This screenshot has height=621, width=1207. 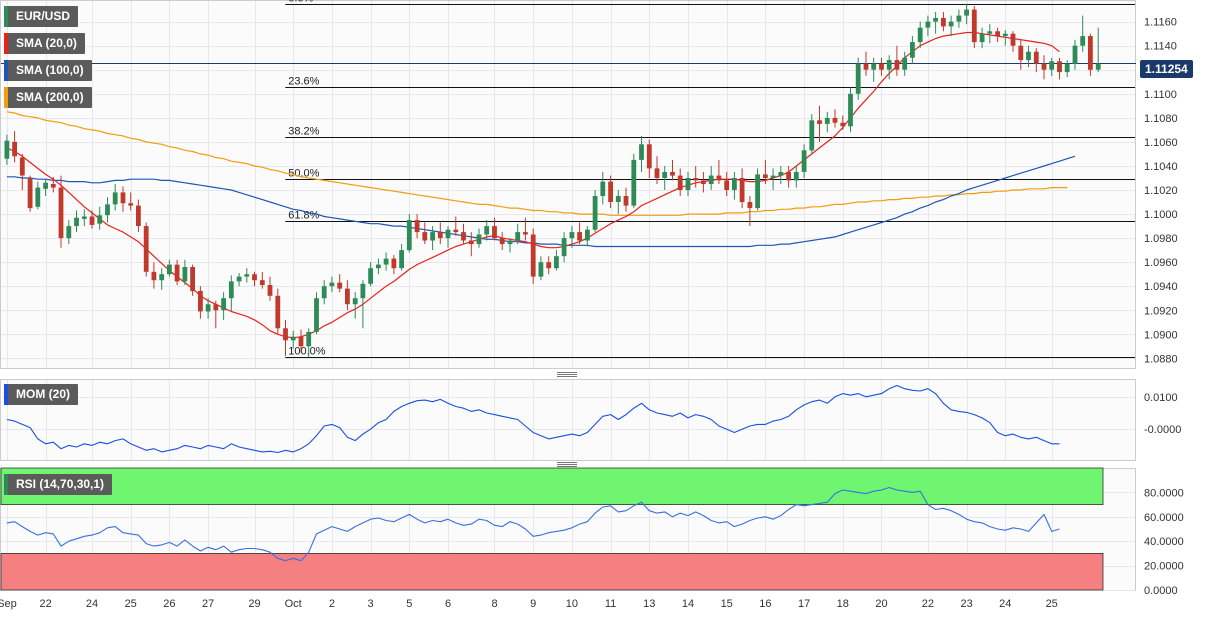 What do you see at coordinates (6, 70) in the screenshot?
I see `legend-sma100-swatch` at bounding box center [6, 70].